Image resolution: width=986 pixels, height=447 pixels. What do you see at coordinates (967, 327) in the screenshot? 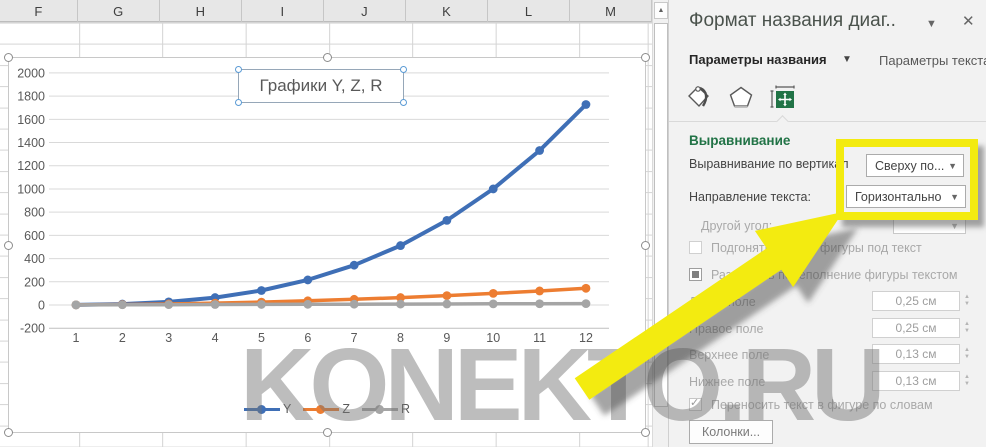
I see `right-margin-stepper: ▲ ▼` at bounding box center [967, 327].